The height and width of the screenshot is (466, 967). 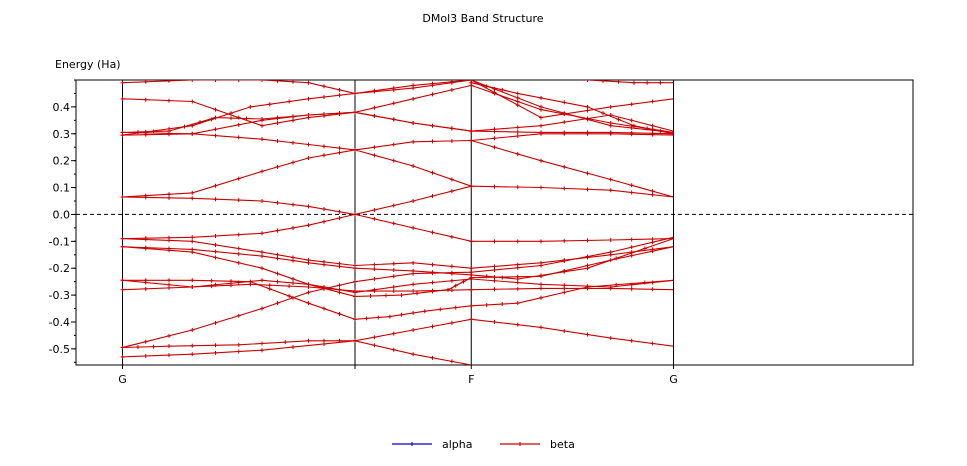 I want to click on legend-marker-beta, so click(x=520, y=444).